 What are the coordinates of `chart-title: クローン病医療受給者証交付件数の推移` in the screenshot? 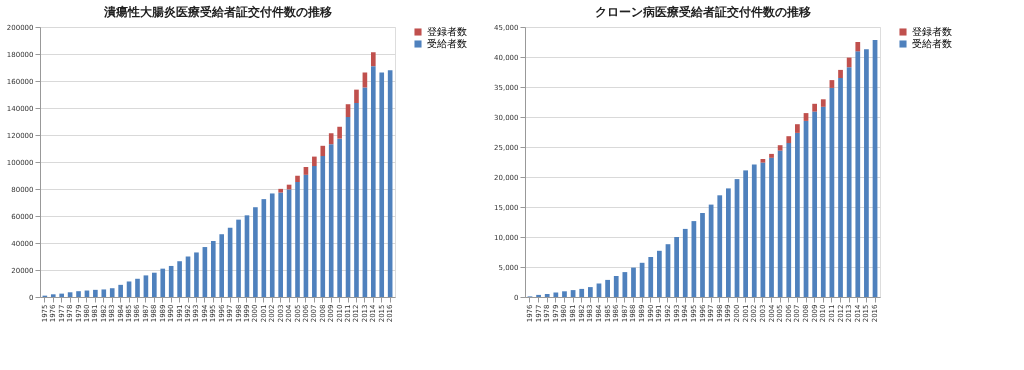 It's located at (702, 12).